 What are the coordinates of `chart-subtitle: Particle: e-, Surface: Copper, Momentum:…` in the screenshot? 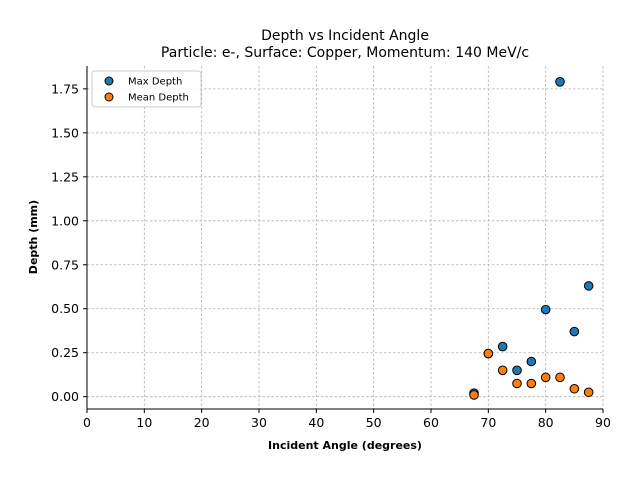 It's located at (345, 53).